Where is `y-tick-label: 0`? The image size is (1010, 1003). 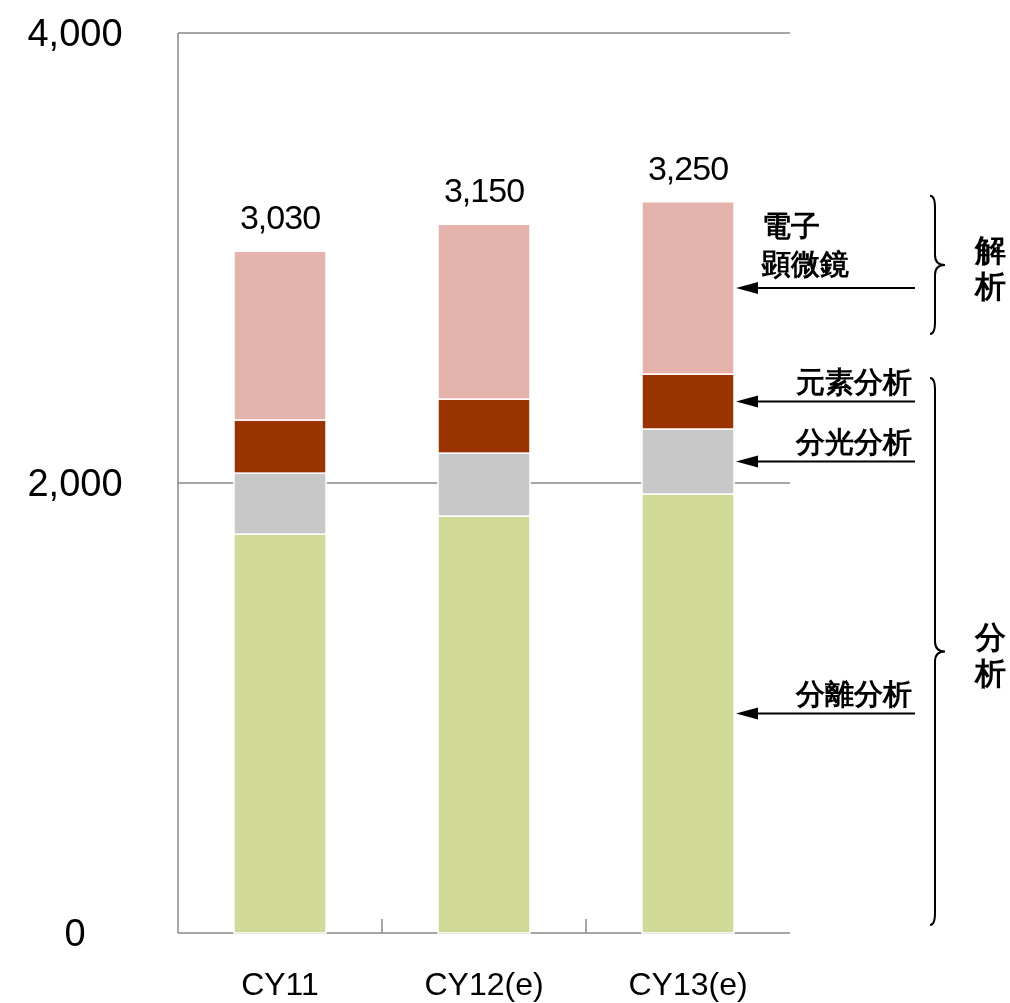 y-tick-label: 0 is located at coordinates (75, 933).